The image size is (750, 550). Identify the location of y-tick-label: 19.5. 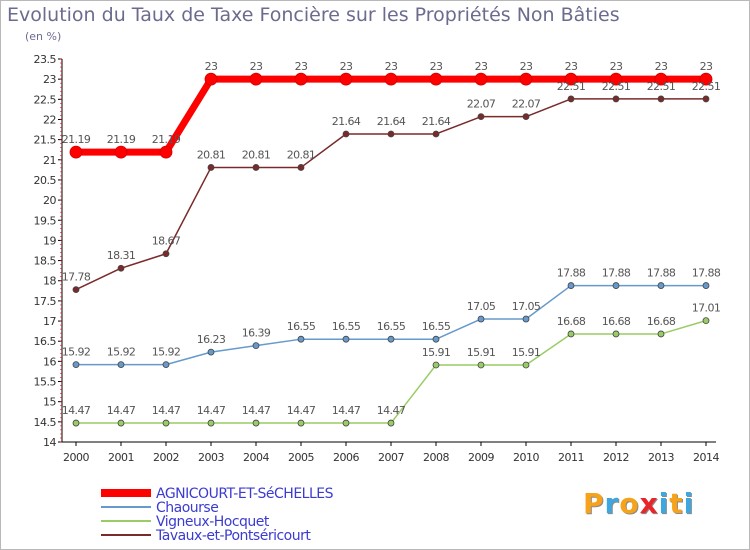
(45, 220).